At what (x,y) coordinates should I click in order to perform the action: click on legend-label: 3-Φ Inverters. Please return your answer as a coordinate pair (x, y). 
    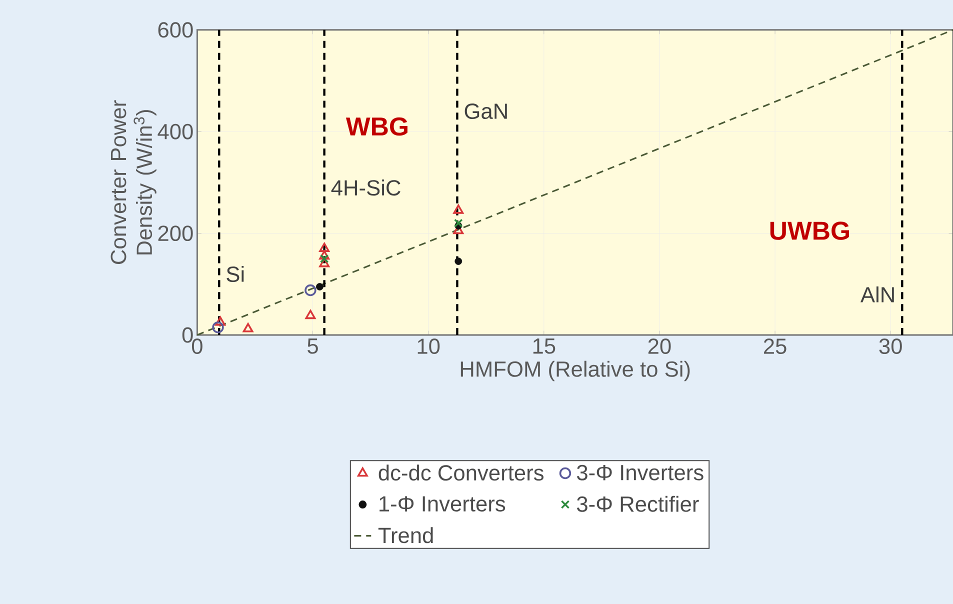
    Looking at the image, I should click on (640, 472).